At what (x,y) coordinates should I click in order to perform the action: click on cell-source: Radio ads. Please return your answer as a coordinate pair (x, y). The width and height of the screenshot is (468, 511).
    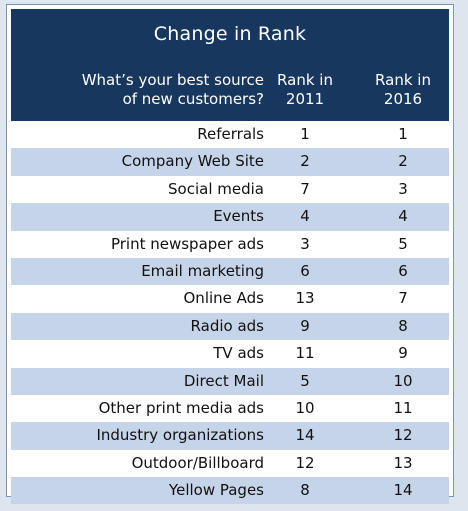
    Looking at the image, I should click on (227, 325).